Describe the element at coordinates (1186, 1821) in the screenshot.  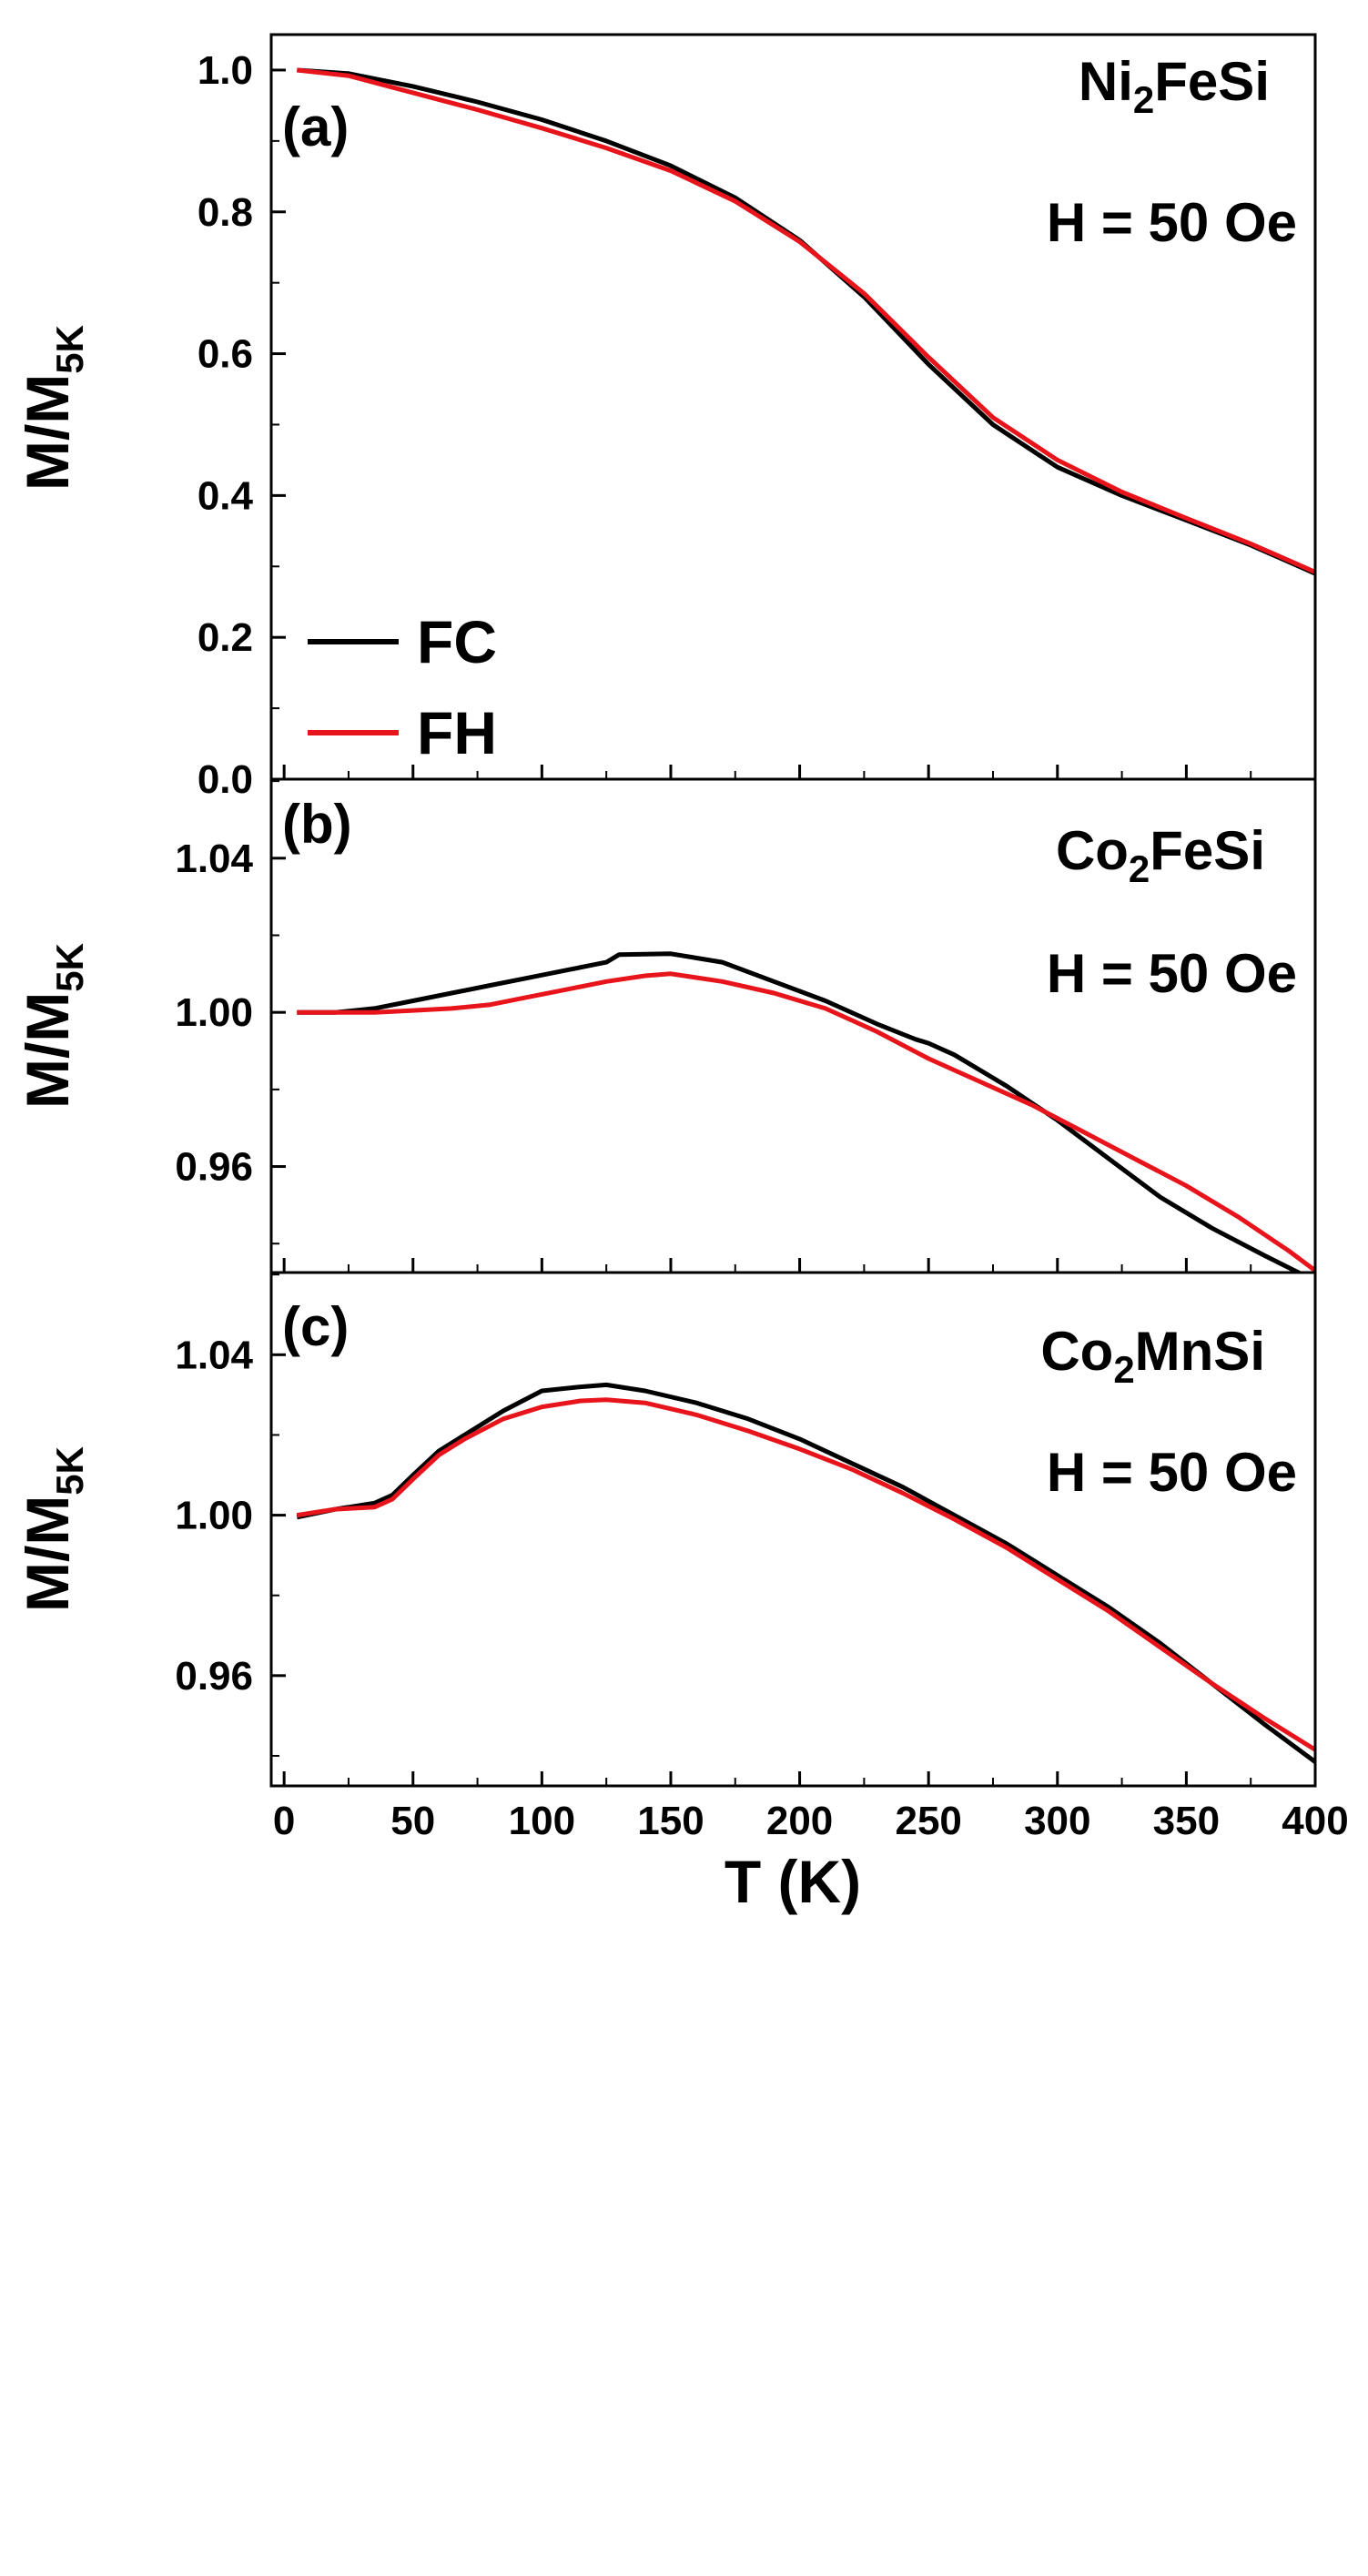
I see `x-tick-label: 350` at that location.